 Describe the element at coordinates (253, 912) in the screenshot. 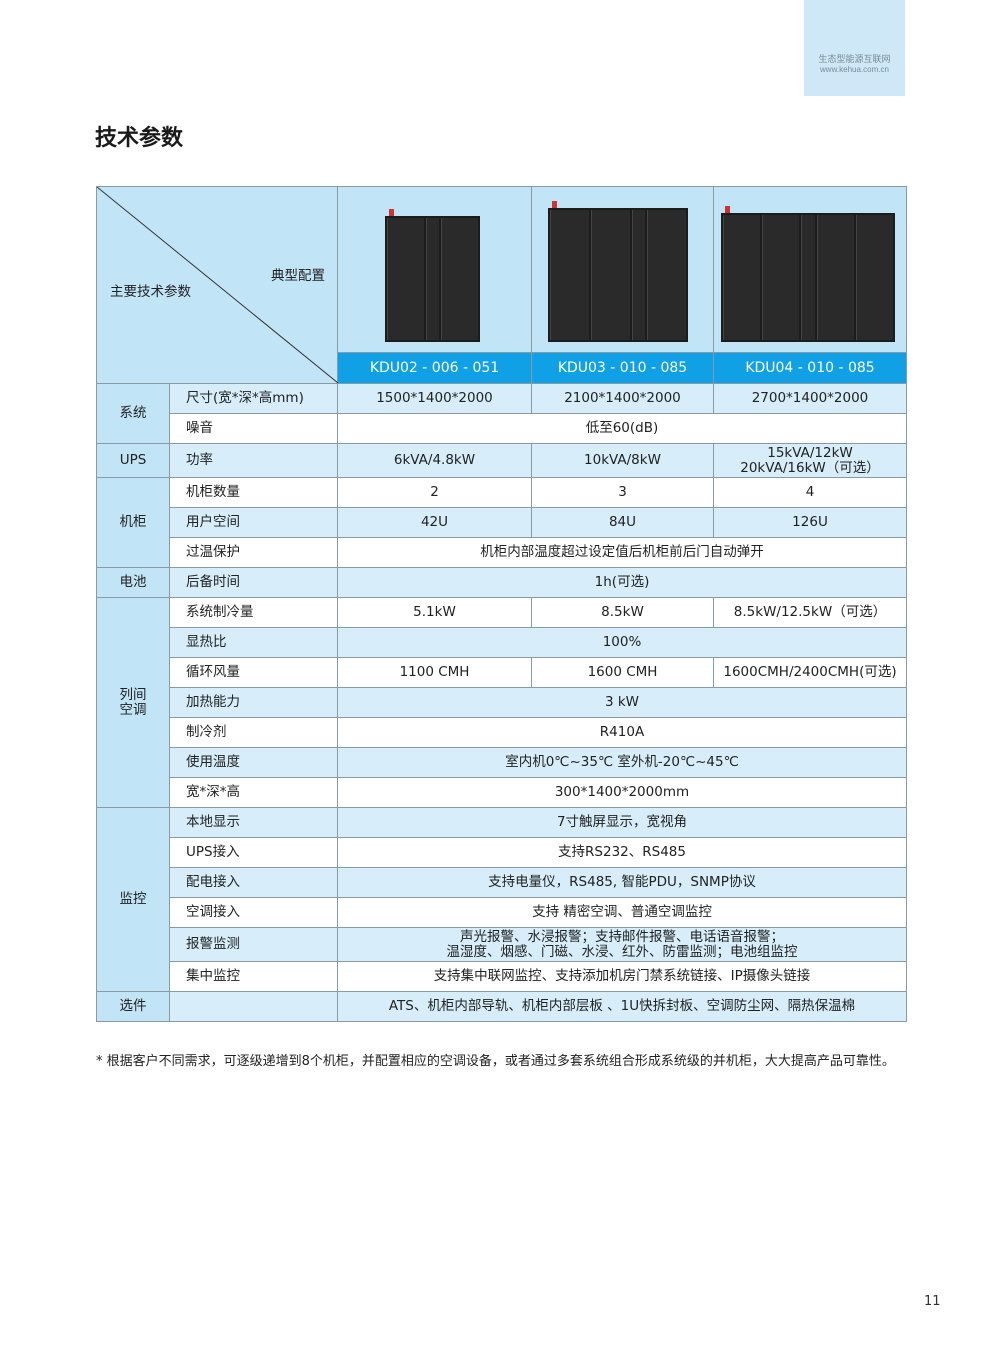

I see `param-cell: 空调接入` at that location.